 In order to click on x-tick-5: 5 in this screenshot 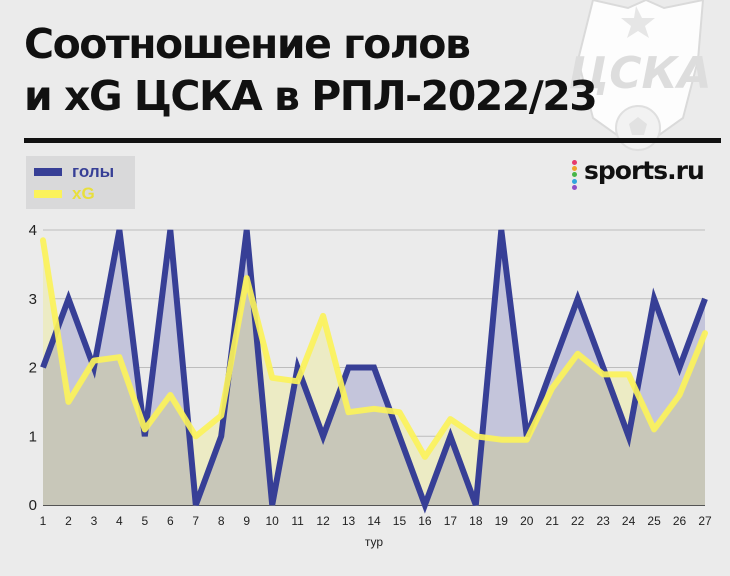, I will do `click(145, 521)`.